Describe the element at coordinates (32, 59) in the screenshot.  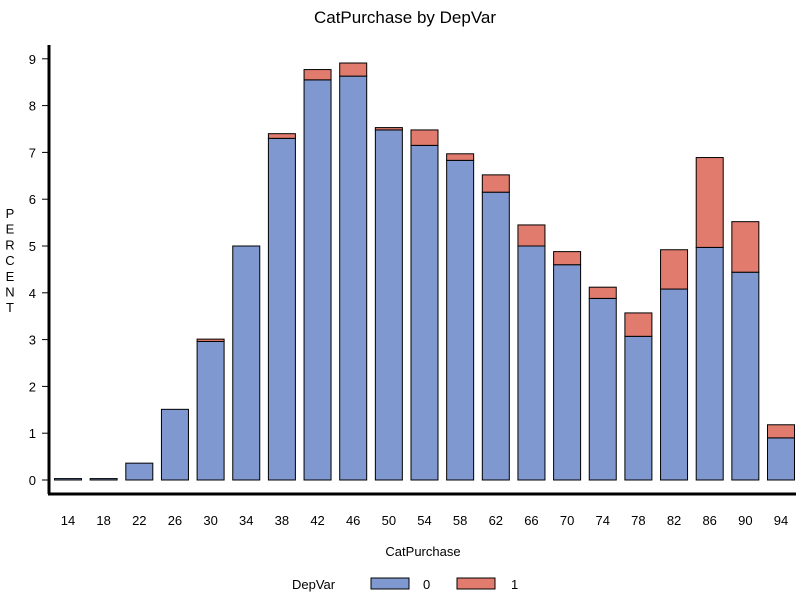
I see `y-tick-label: 9` at that location.